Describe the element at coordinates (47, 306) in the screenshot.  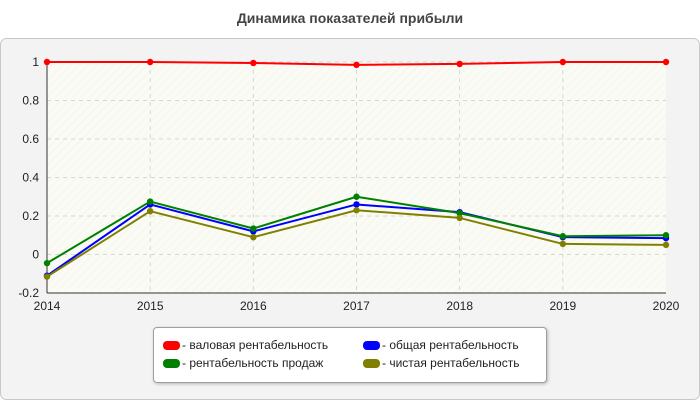
I see `x-tick-label: 2014` at that location.